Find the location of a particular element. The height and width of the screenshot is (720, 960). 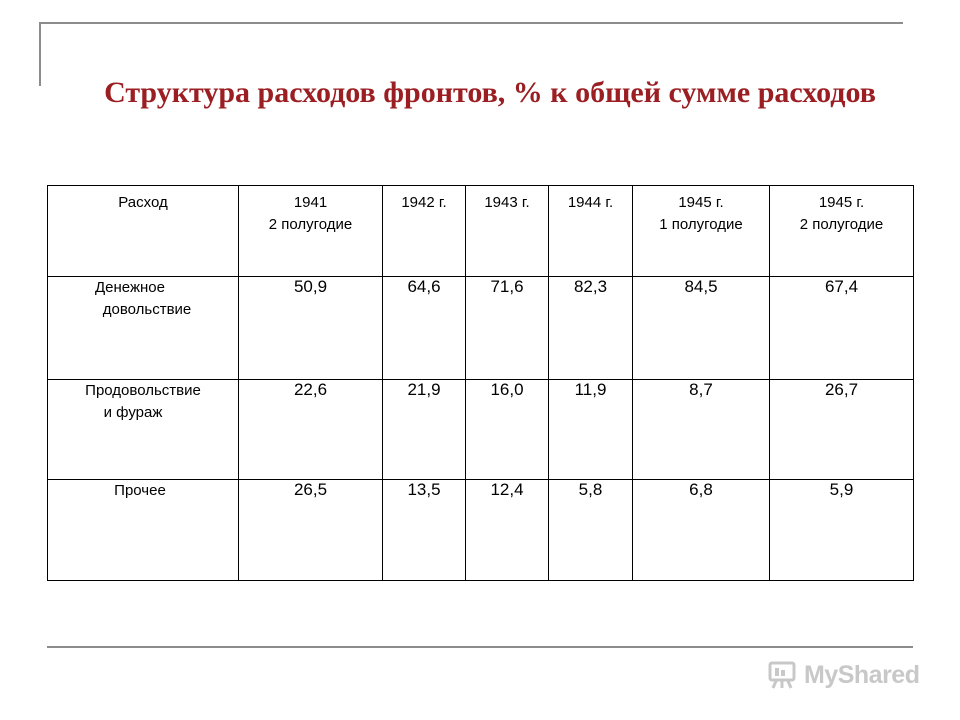

table-row: Прочее 26,5 13,5 12,4 5,8 6,8 5,9 is located at coordinates (480, 530).